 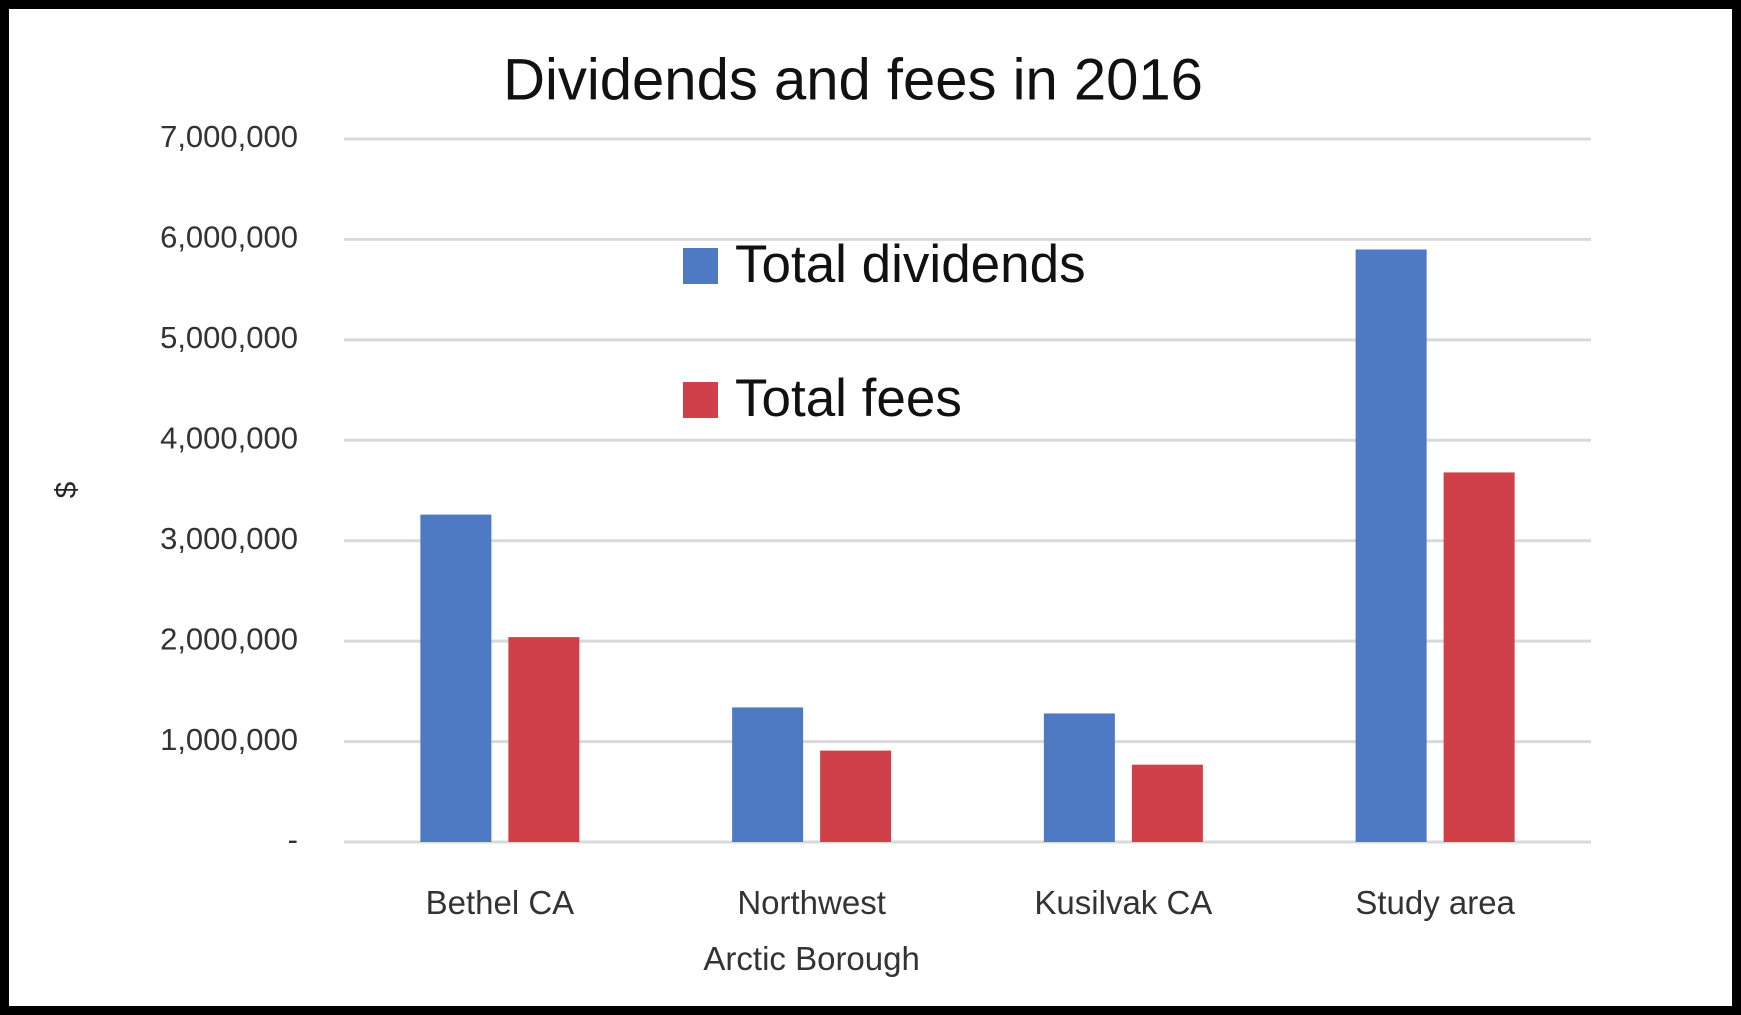 I want to click on y-tick-label: 5,000,000, so click(x=229, y=337).